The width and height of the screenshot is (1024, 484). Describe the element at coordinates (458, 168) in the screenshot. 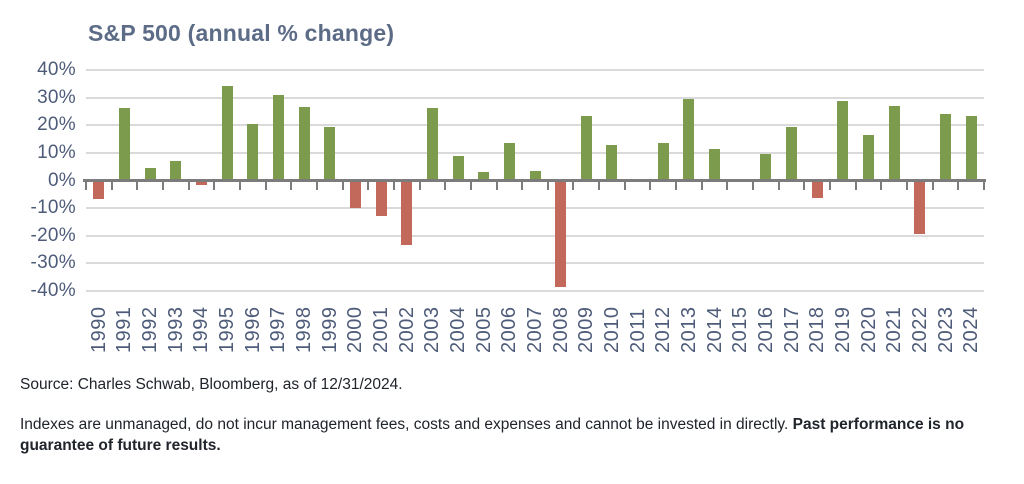

I see `bar-2004` at that location.